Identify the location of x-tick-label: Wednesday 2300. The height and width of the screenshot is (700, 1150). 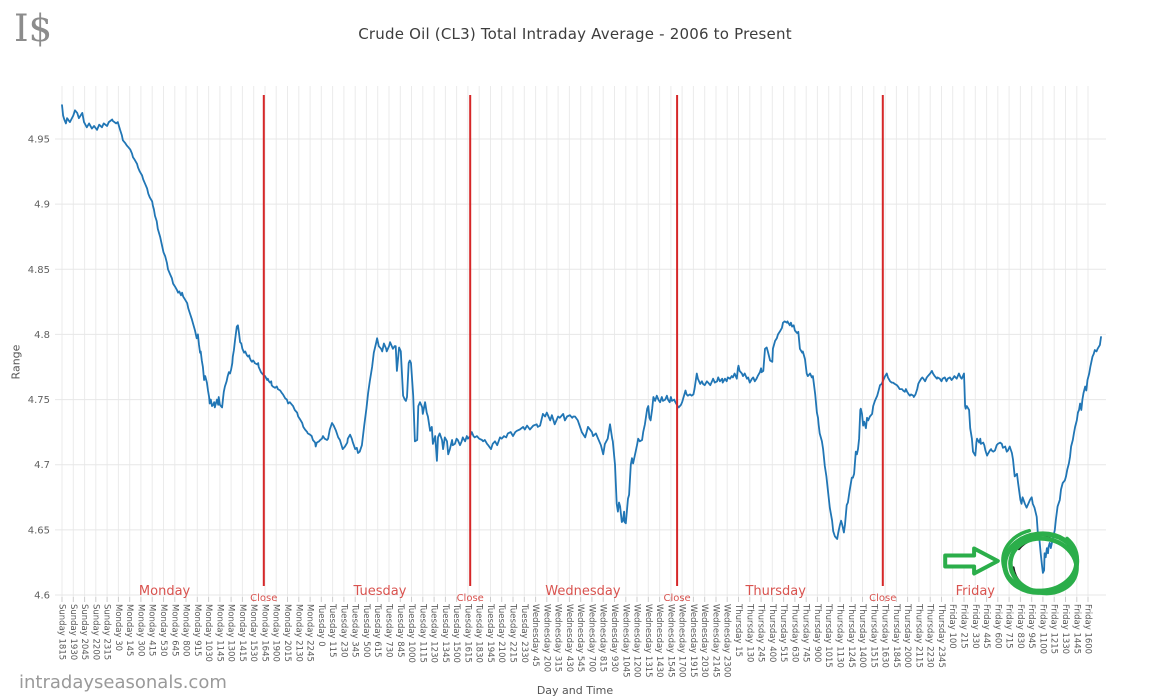
(727, 641).